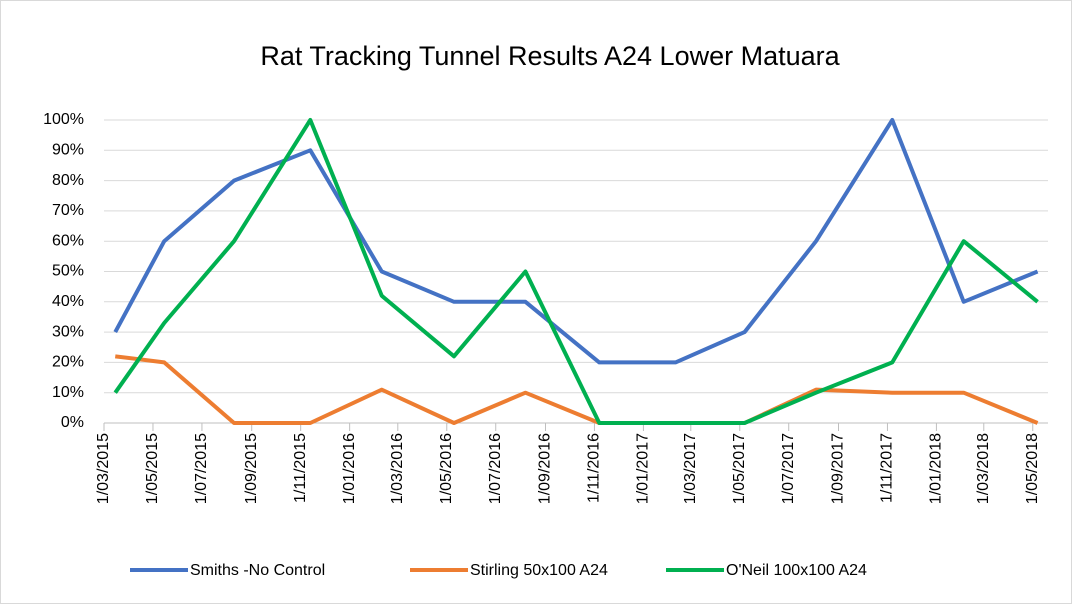 Image resolution: width=1072 pixels, height=604 pixels. Describe the element at coordinates (68, 392) in the screenshot. I see `y-tick-label: 10%` at that location.